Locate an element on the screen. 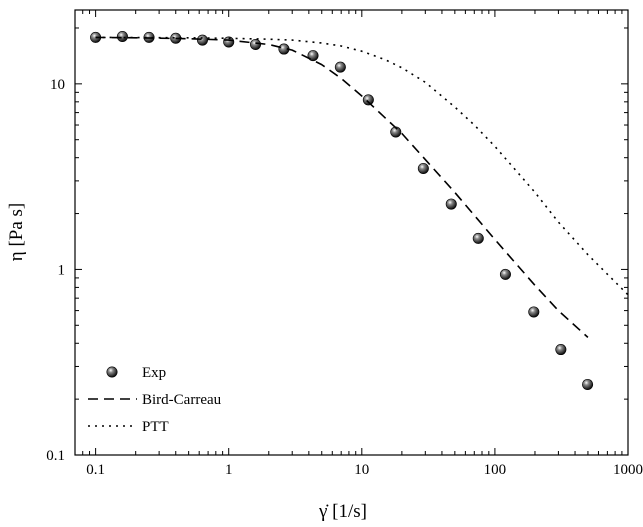 The height and width of the screenshot is (527, 643). legend: Exp Bird-Carreau PTT is located at coordinates (155, 400).